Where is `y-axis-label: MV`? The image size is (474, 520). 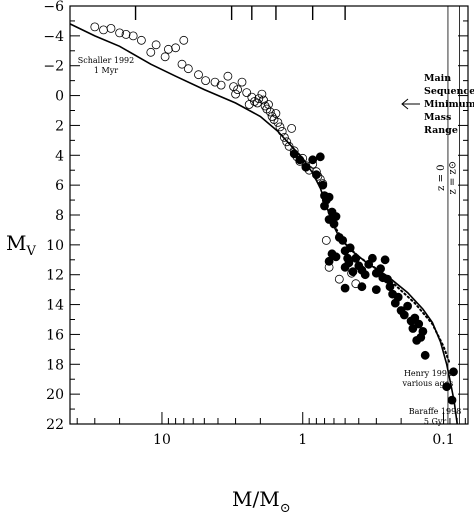 y-axis-label: MV is located at coordinates (21, 245).